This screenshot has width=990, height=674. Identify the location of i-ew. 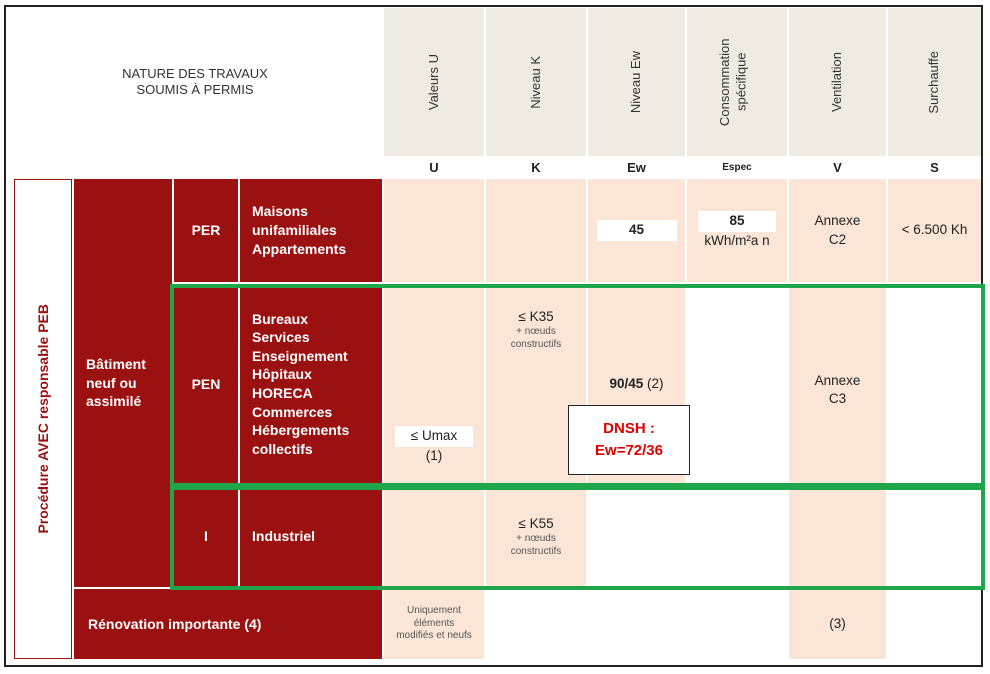
(687, 536).